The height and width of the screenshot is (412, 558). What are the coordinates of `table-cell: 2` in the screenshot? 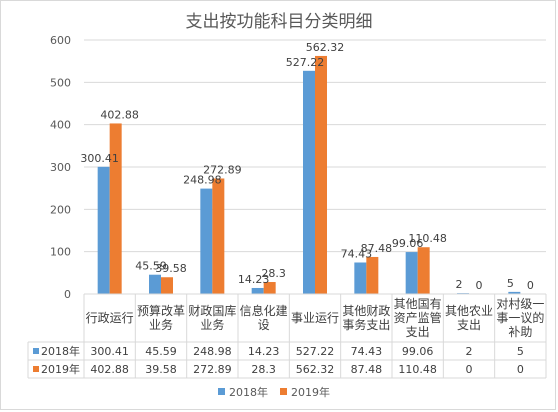 It's located at (469, 351).